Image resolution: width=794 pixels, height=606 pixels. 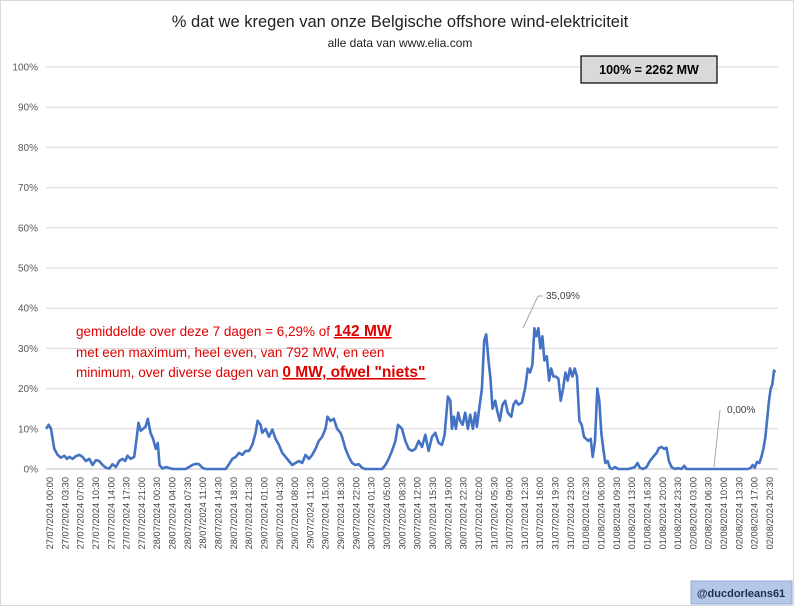 I want to click on capacity-box, so click(x=649, y=69).